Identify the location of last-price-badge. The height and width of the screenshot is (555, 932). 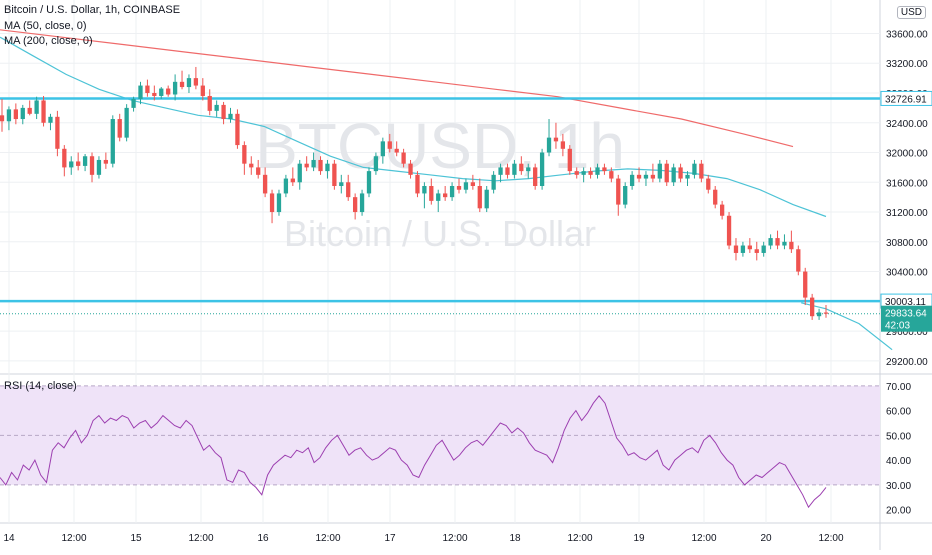
(906, 318).